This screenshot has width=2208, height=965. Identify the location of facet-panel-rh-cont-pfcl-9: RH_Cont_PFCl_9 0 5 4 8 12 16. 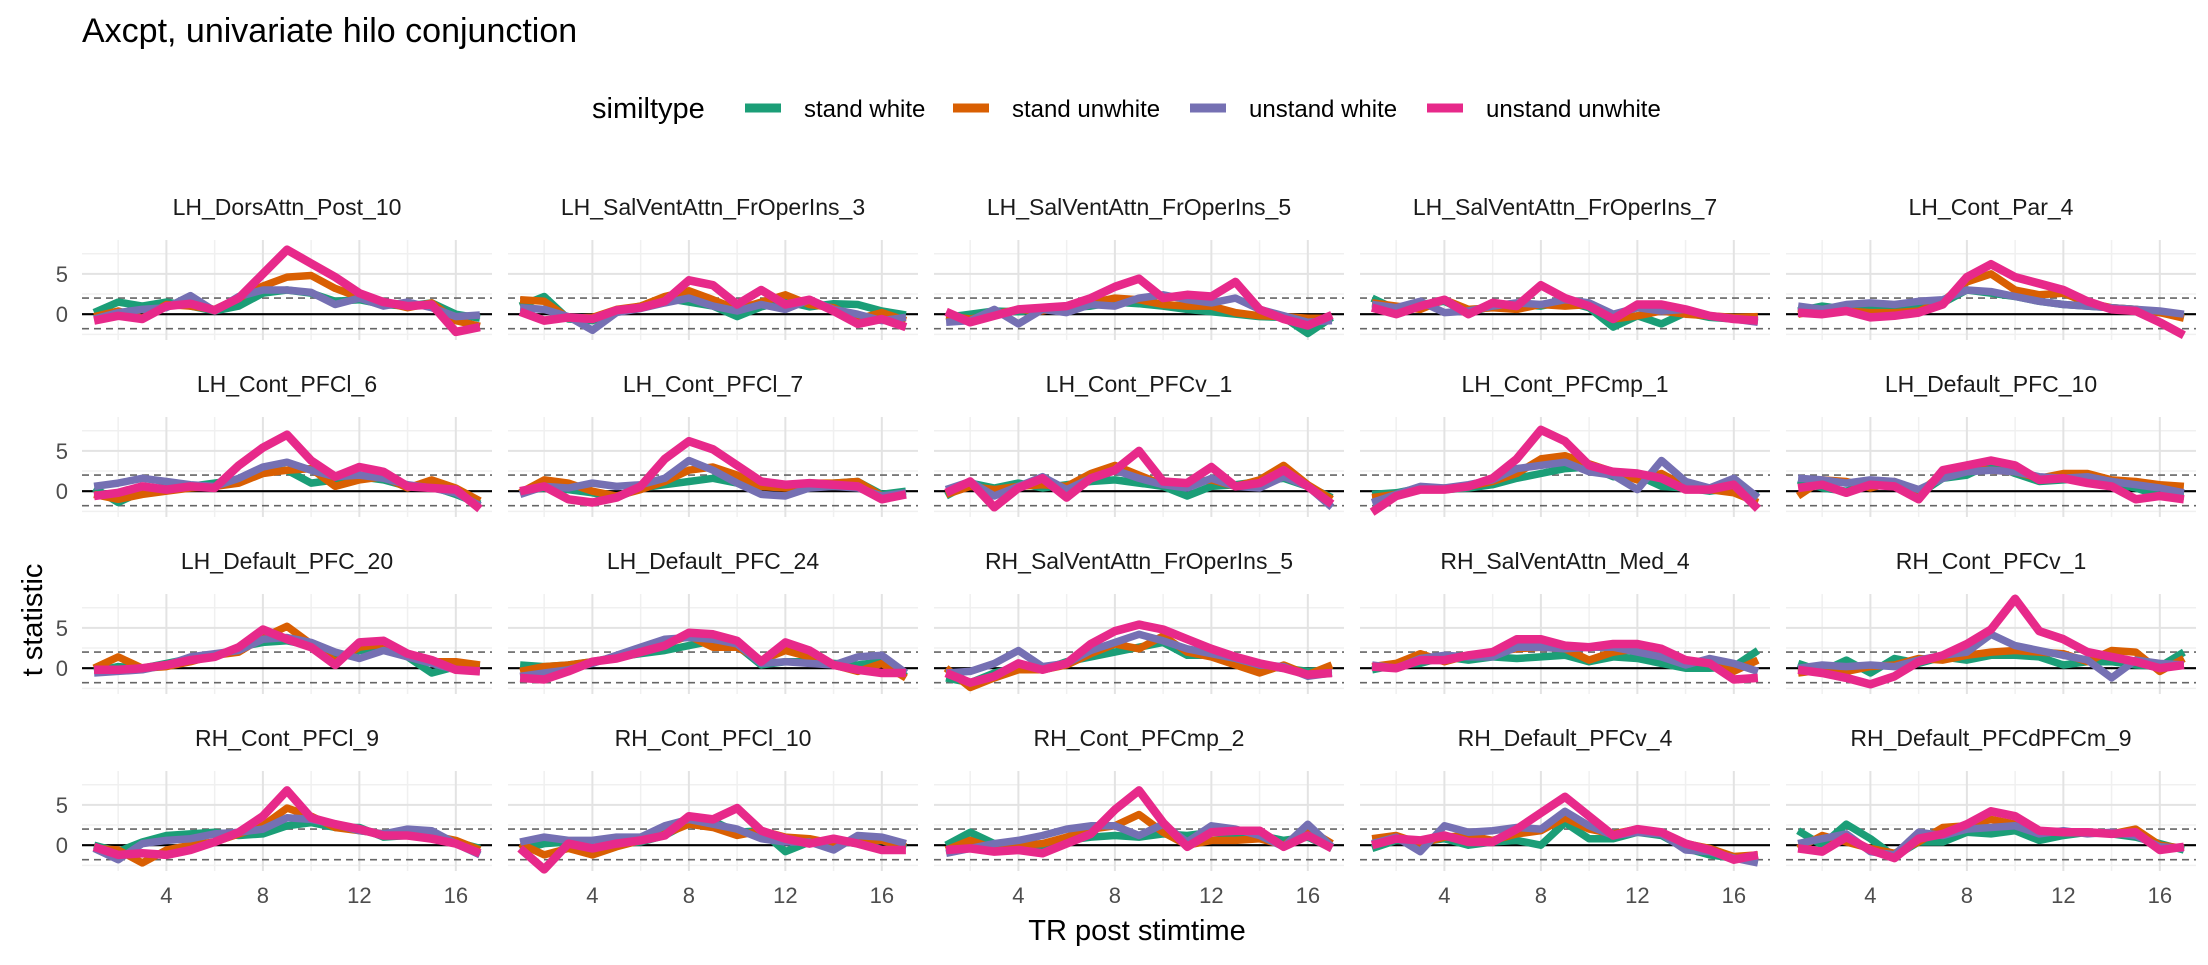
(274, 816).